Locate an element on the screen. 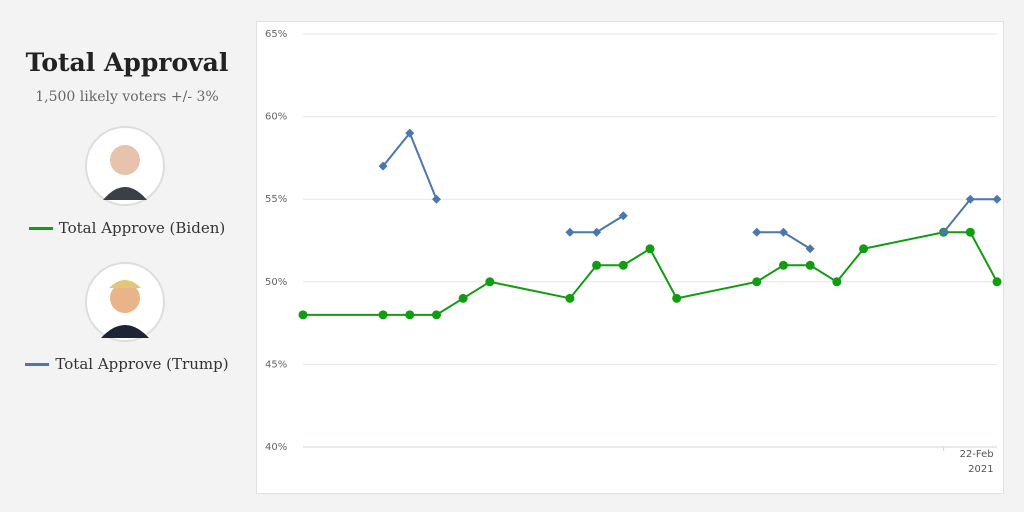  y-tick-label: 60% is located at coordinates (276, 117).